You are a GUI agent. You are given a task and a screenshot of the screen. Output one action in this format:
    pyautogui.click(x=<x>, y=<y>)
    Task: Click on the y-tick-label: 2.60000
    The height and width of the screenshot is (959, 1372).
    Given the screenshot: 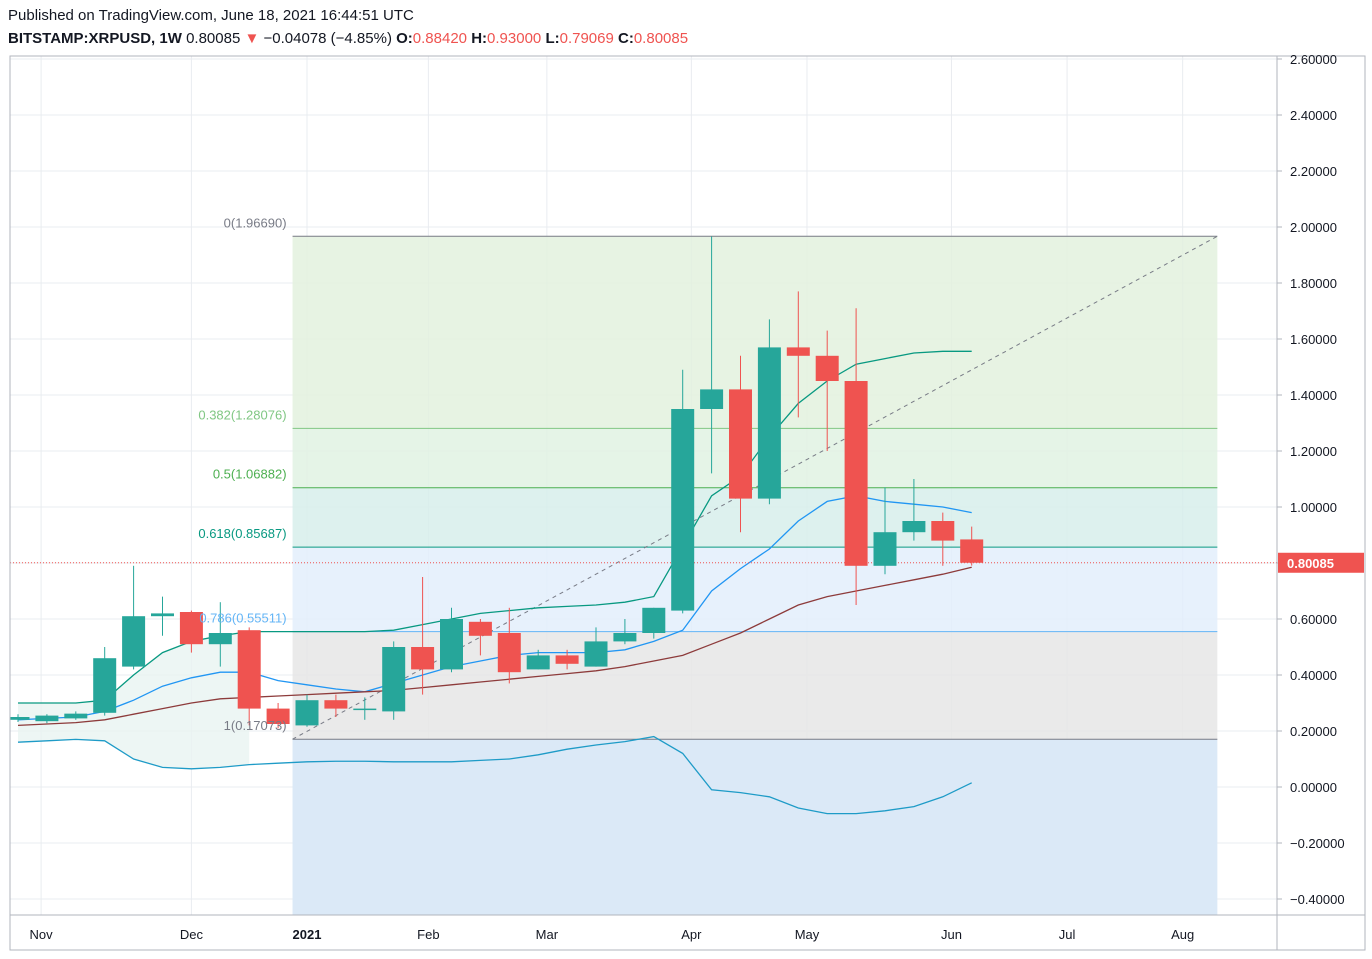 What is the action you would take?
    pyautogui.click(x=1313, y=59)
    